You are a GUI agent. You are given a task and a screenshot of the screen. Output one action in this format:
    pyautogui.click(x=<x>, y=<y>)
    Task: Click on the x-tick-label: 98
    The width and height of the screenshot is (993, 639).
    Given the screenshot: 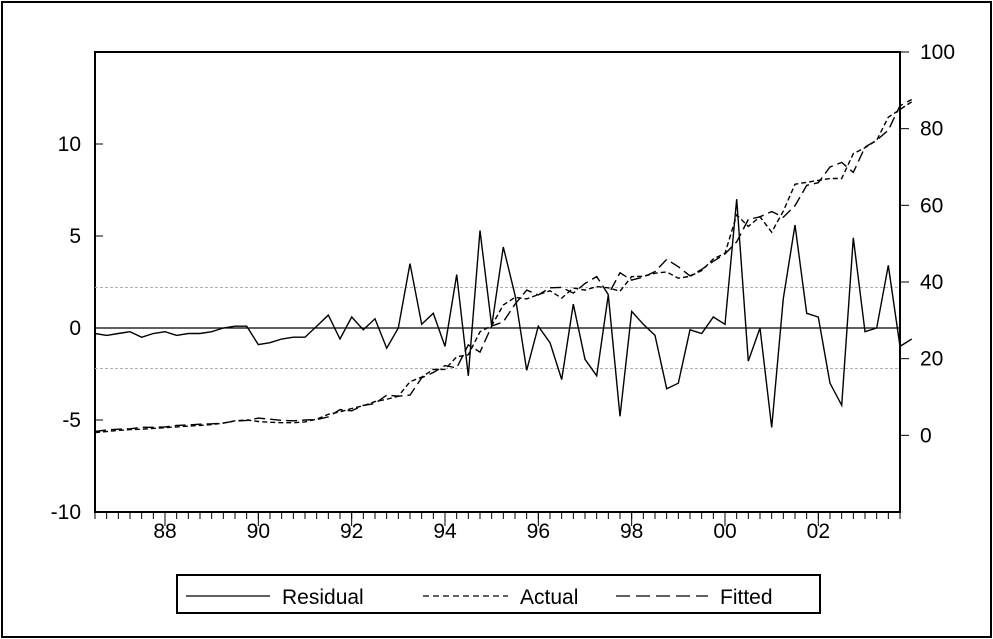 What is the action you would take?
    pyautogui.click(x=631, y=531)
    